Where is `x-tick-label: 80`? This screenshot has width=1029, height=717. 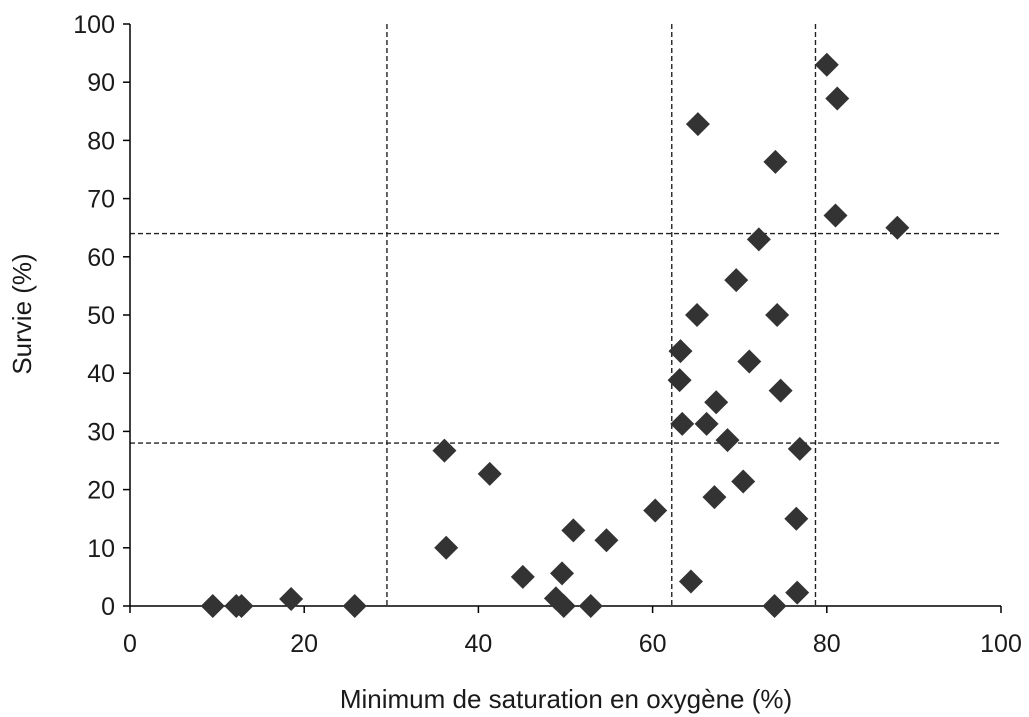 x-tick-label: 80 is located at coordinates (827, 644).